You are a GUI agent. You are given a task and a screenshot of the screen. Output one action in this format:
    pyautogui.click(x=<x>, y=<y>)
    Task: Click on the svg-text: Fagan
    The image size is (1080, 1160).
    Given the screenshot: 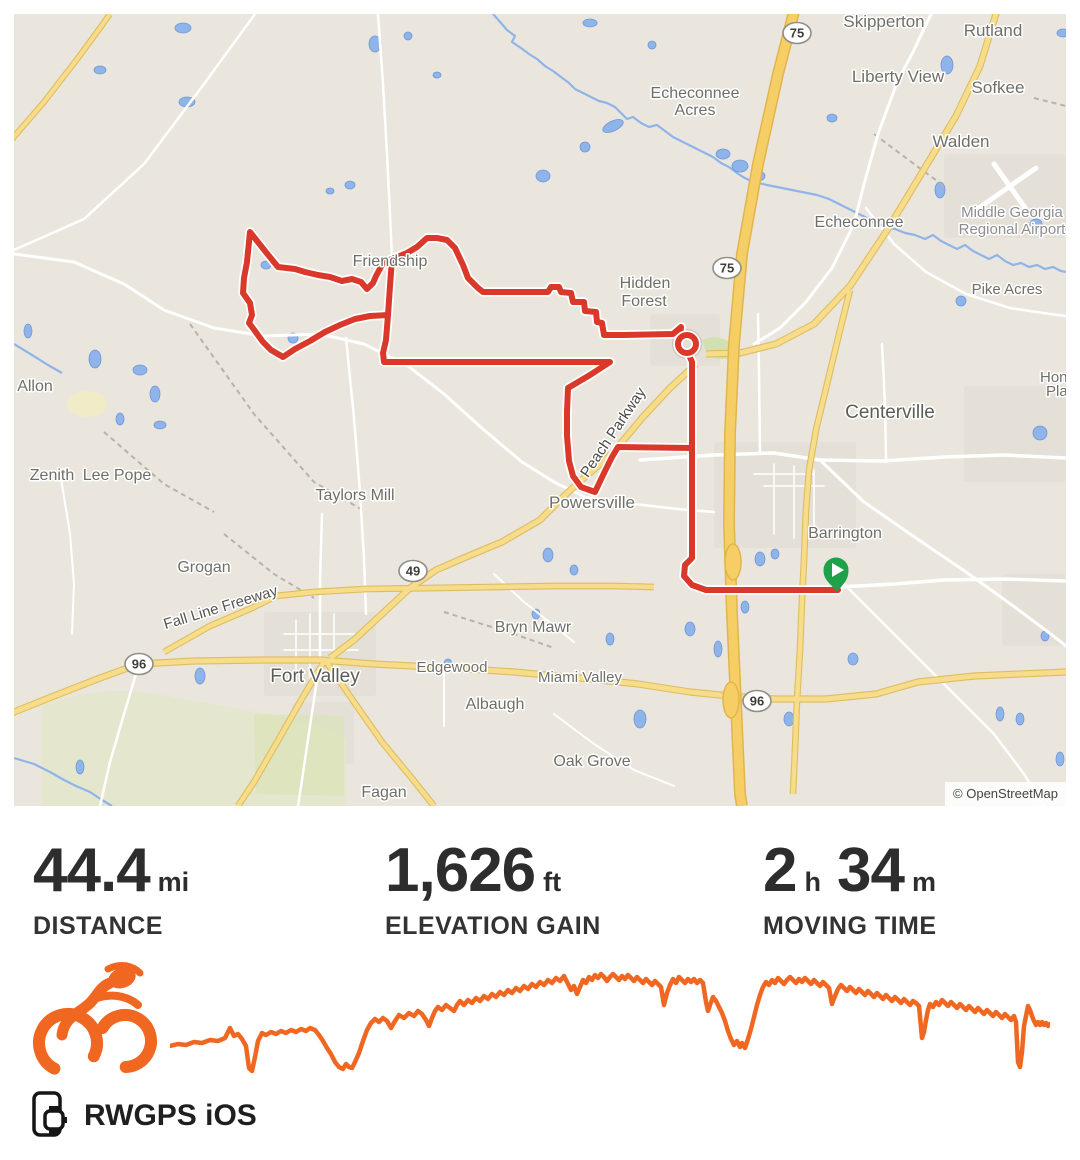 What is the action you would take?
    pyautogui.click(x=383, y=792)
    